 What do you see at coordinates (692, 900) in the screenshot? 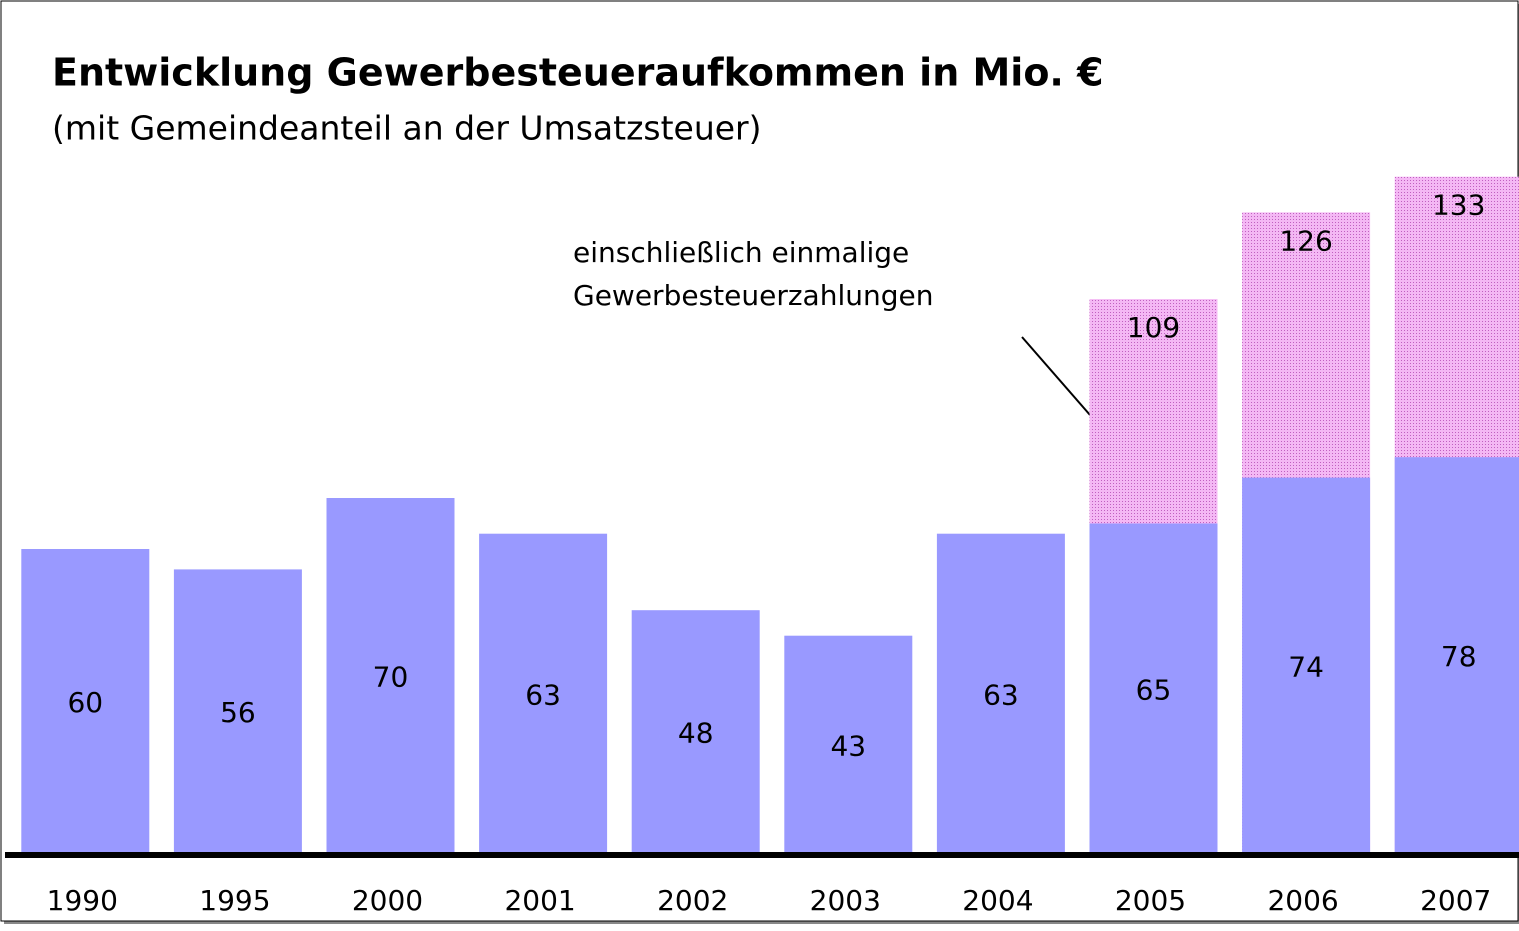
I see `x-tick-label: 2002` at bounding box center [692, 900].